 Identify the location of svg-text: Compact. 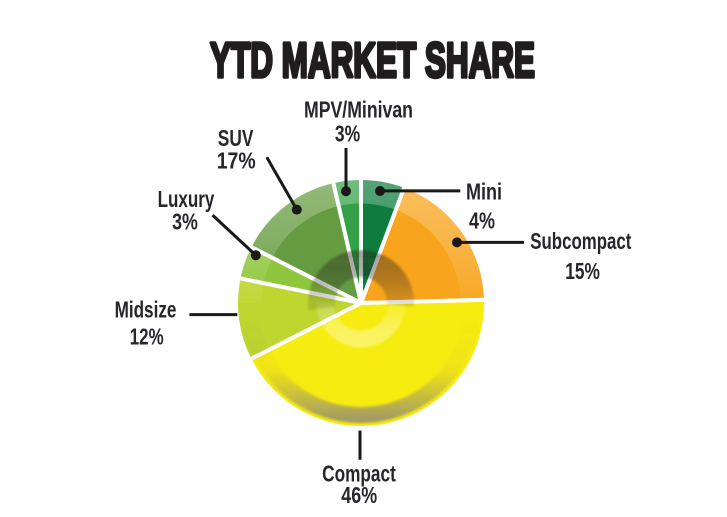
(359, 474).